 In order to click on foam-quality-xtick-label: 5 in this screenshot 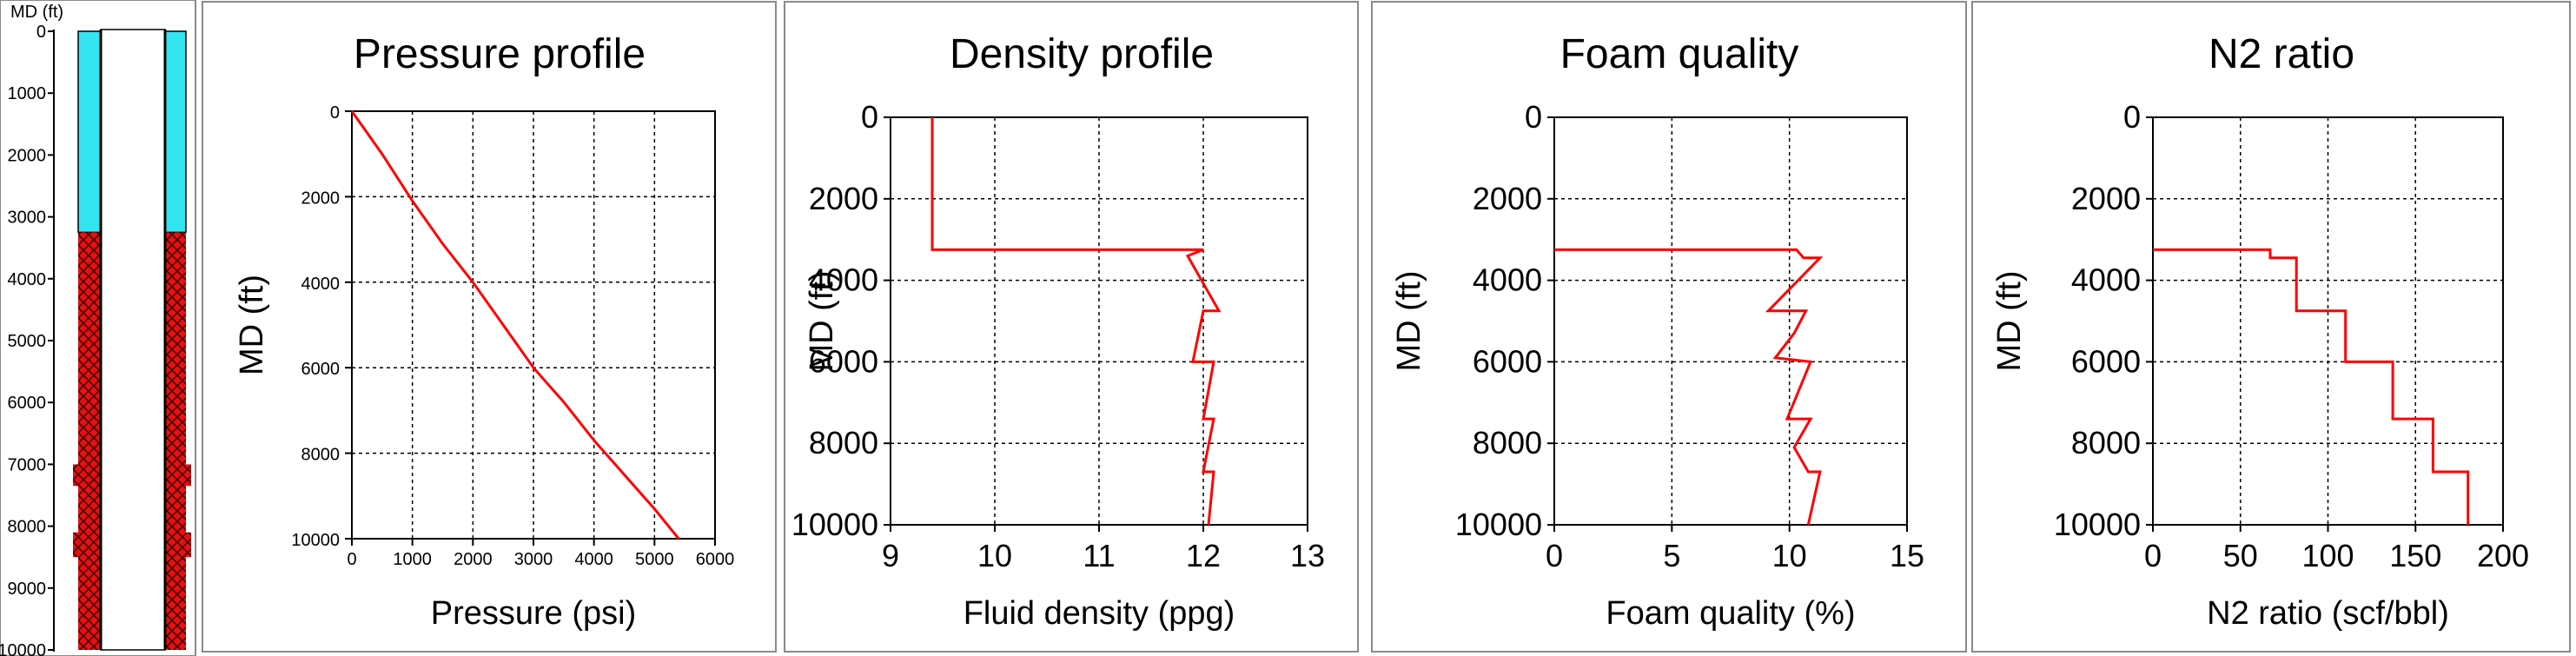, I will do `click(1671, 555)`.